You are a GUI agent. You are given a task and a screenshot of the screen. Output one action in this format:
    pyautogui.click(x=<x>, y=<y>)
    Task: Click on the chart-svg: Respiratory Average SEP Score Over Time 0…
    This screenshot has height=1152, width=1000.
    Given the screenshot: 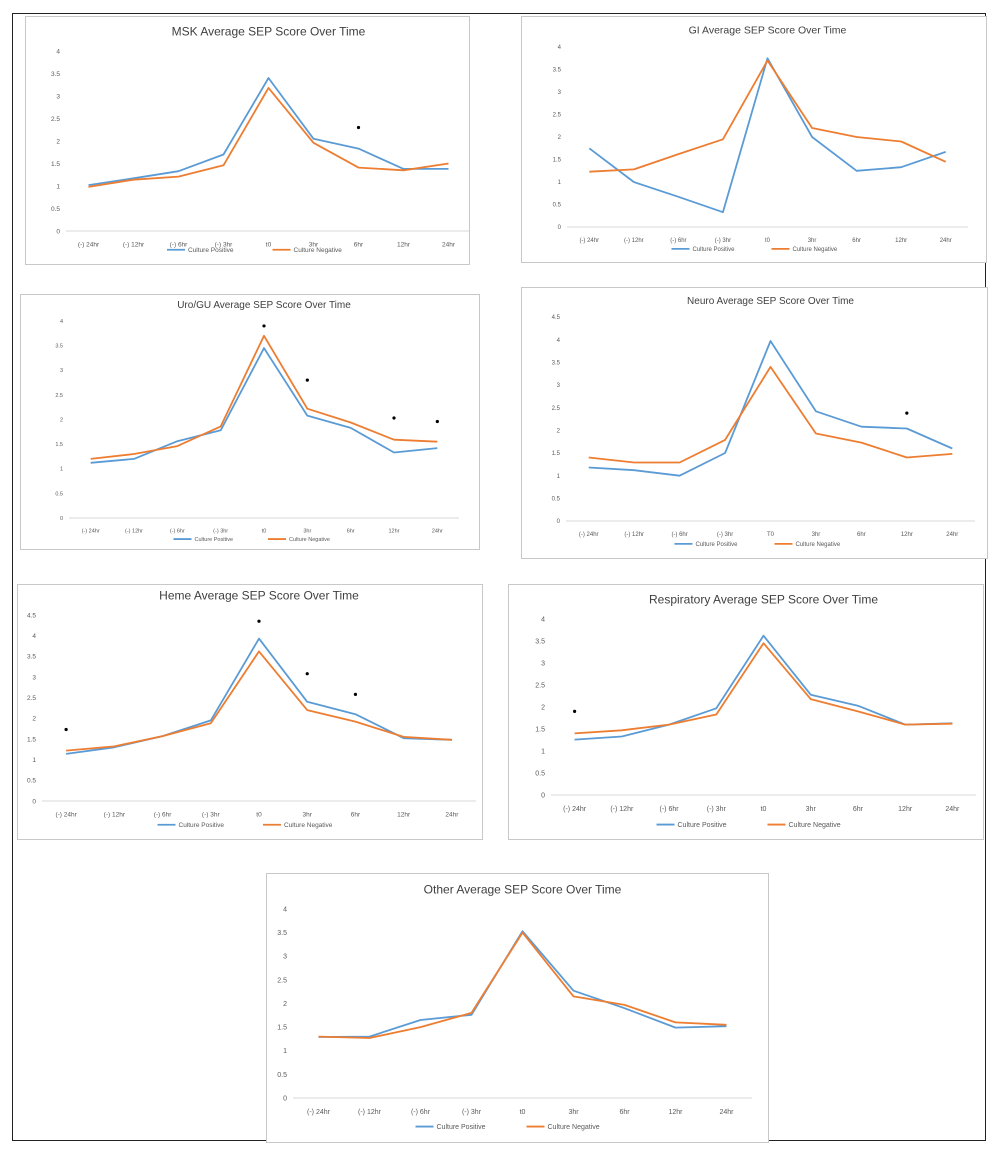 What is the action you would take?
    pyautogui.click(x=755, y=710)
    